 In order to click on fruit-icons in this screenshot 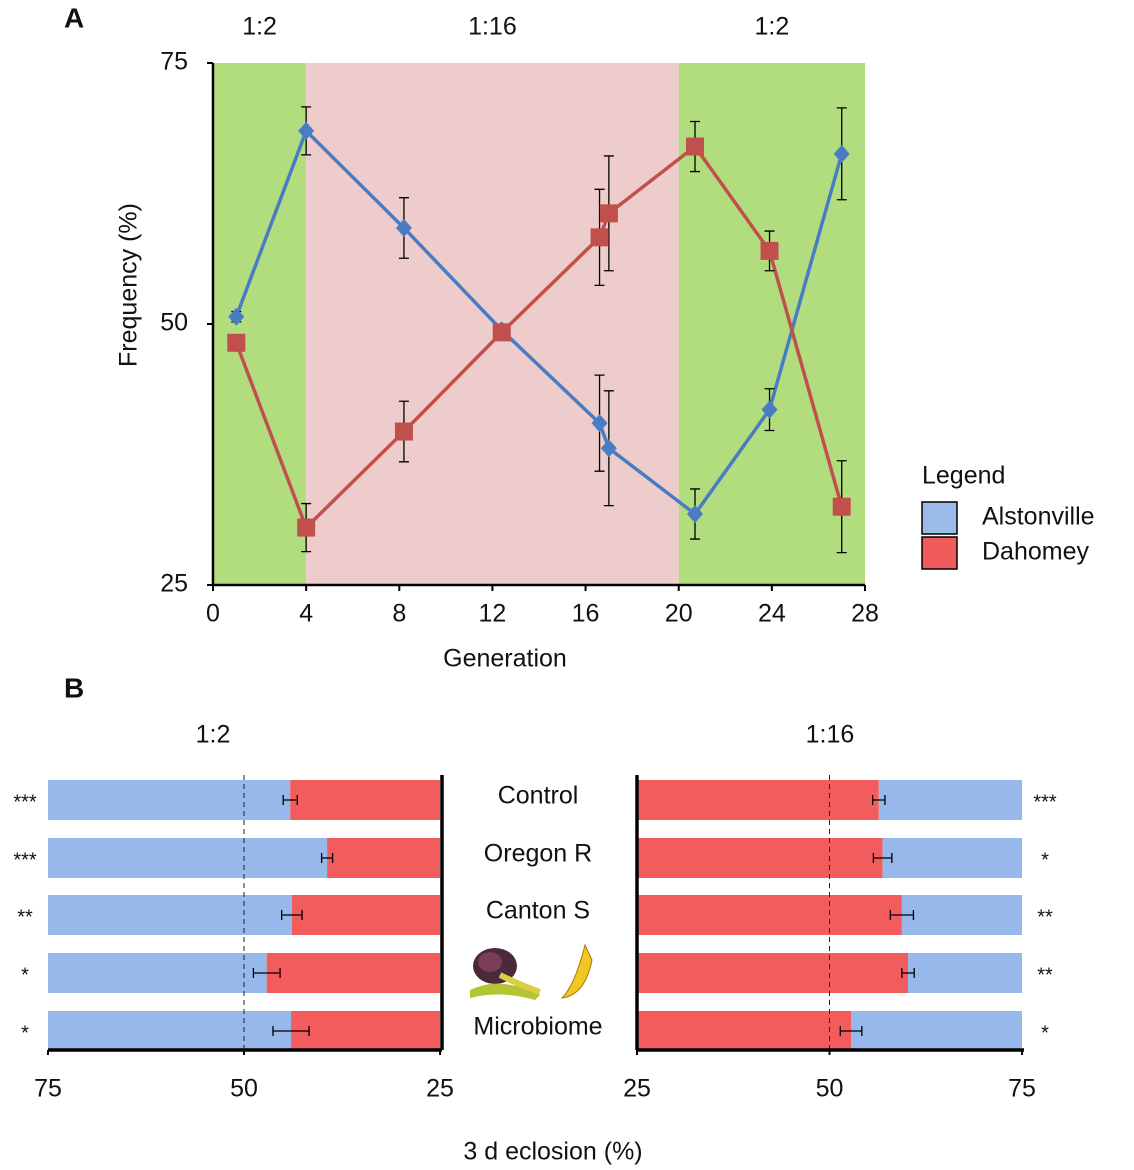, I will do `click(531, 971)`.